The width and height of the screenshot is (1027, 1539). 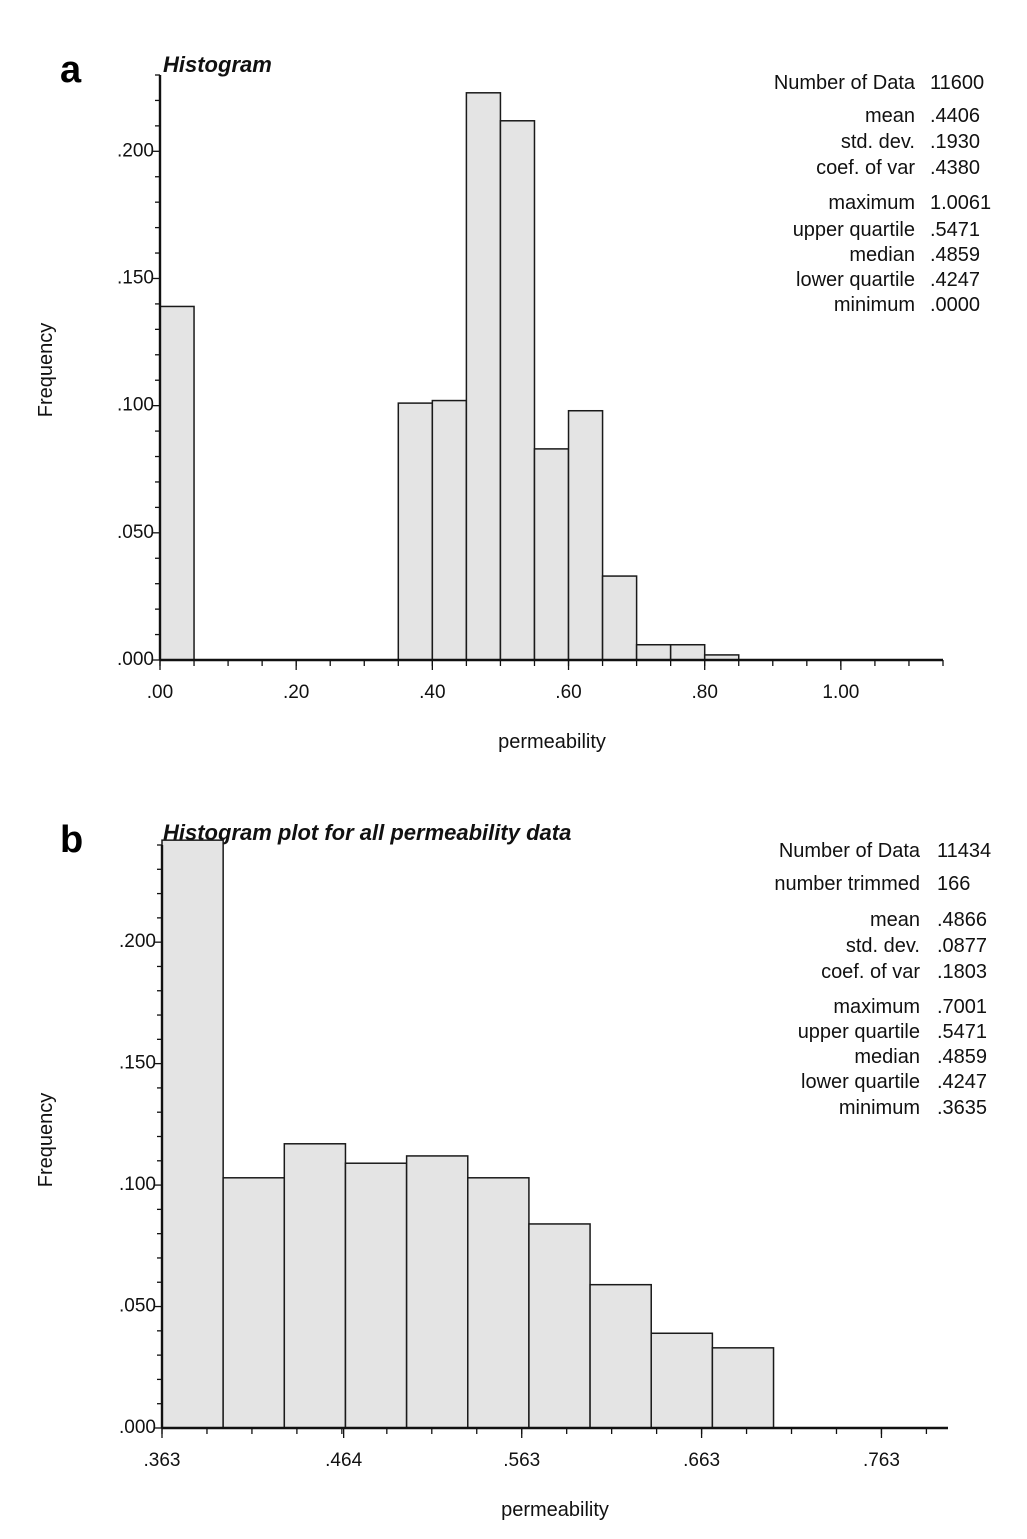 What do you see at coordinates (704, 692) in the screenshot?
I see `panel-a-x-tick-label: .80` at bounding box center [704, 692].